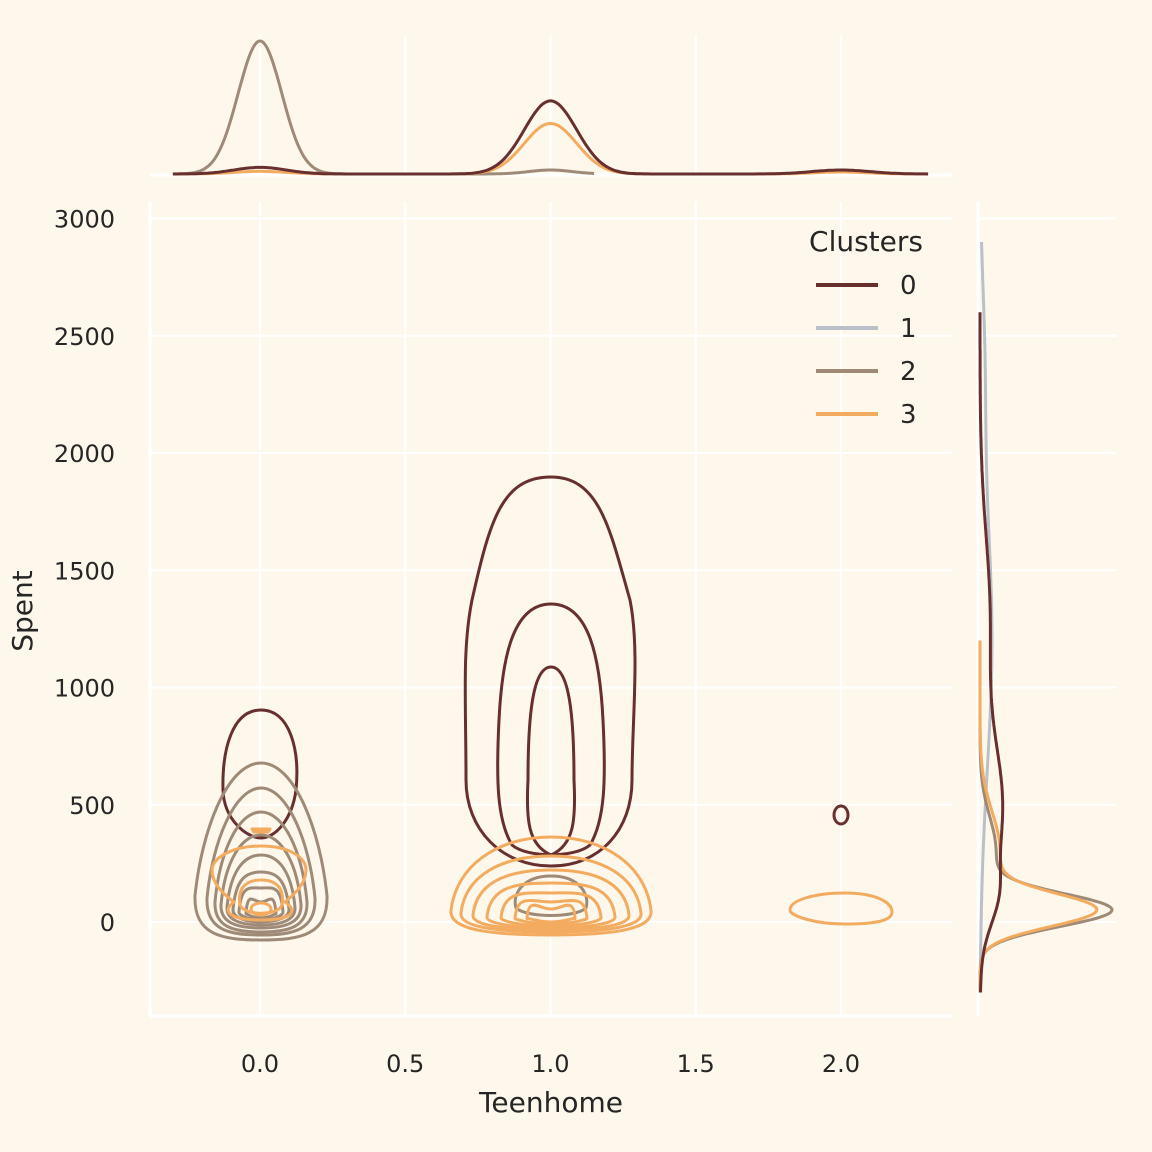  I want to click on y-tick-label: 1000, so click(84, 689).